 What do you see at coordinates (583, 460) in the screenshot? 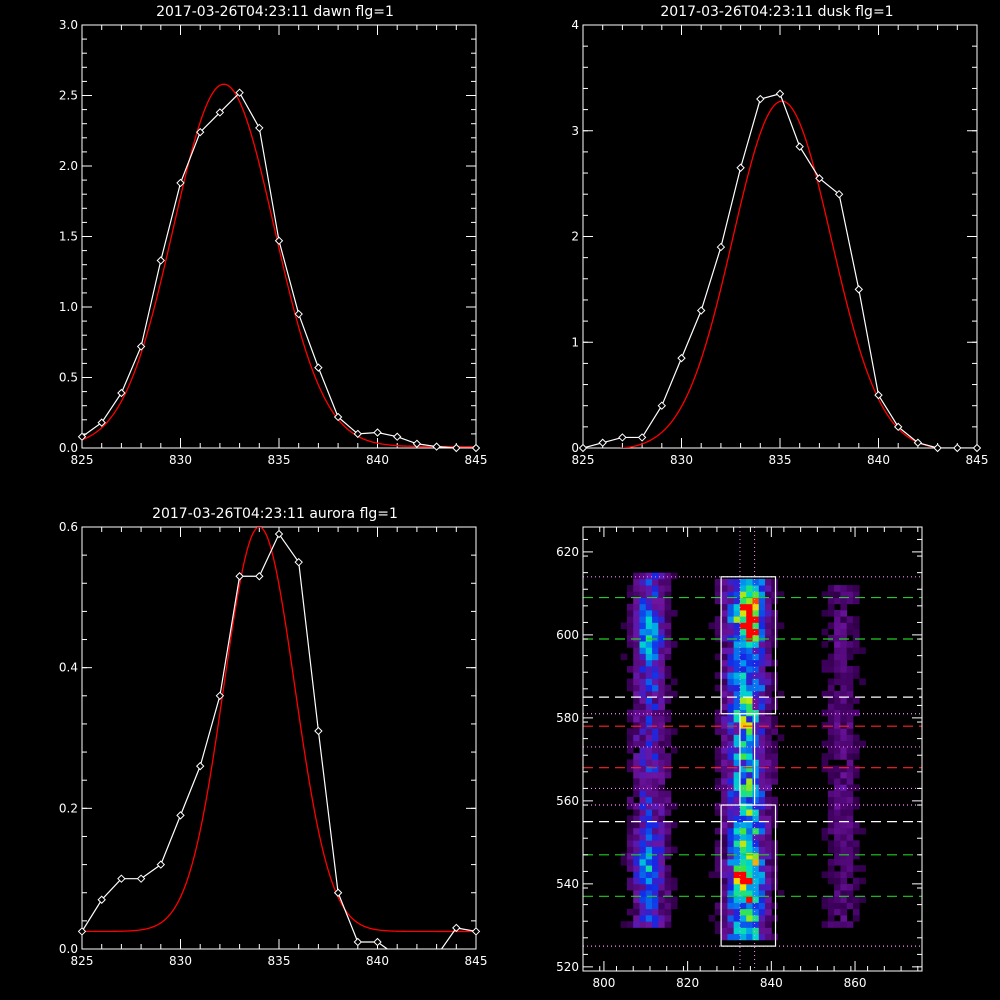
I see `x-tick-label: 825` at bounding box center [583, 460].